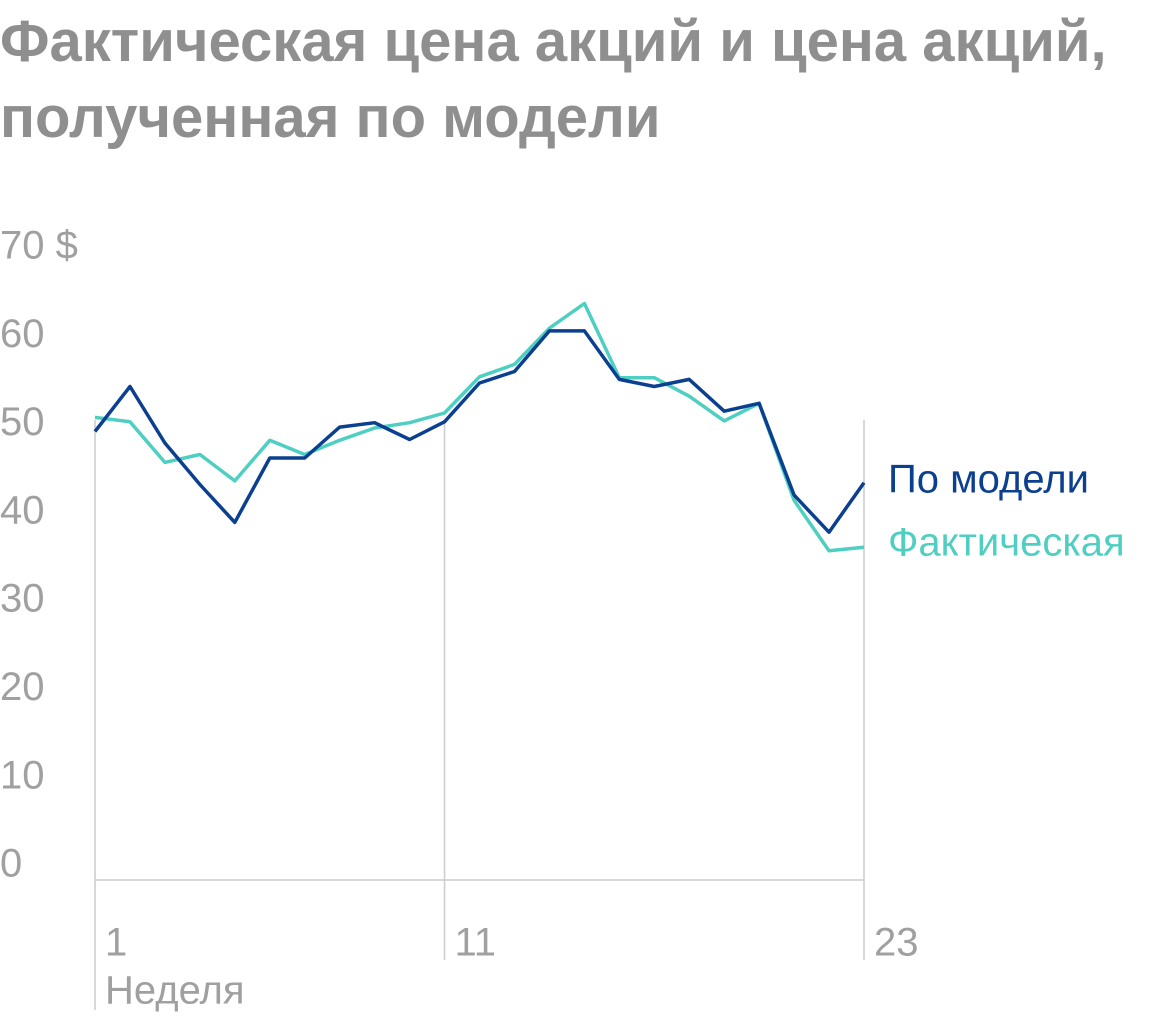  What do you see at coordinates (11, 864) in the screenshot?
I see `y-tick-label: 0` at bounding box center [11, 864].